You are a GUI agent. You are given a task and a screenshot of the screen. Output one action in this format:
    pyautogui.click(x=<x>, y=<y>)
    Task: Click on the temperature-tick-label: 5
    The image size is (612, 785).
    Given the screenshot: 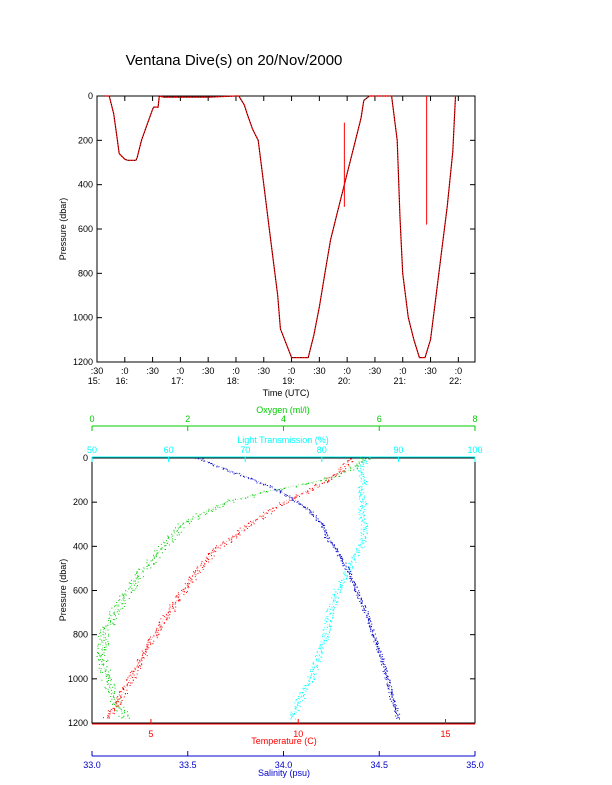 What is the action you would take?
    pyautogui.click(x=150, y=734)
    